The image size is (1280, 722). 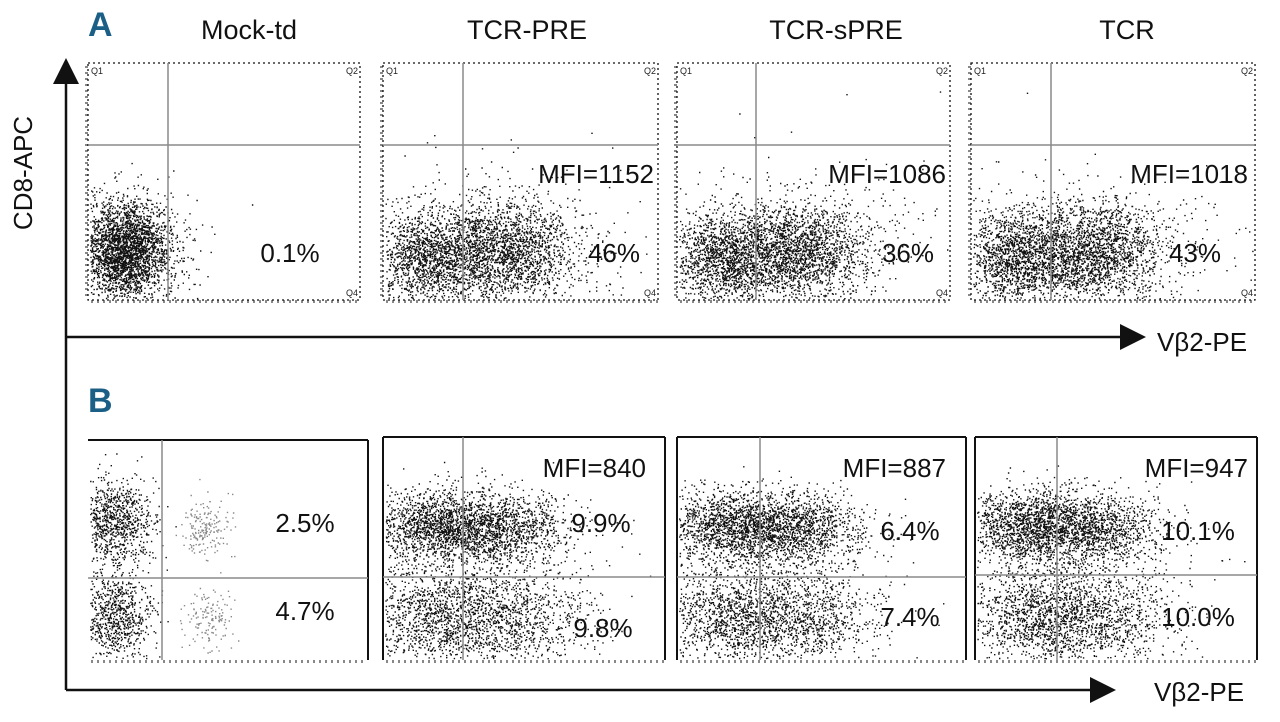 What do you see at coordinates (596, 174) in the screenshot?
I see `panel-a-tcr-pre-mfi: MFI=1152` at bounding box center [596, 174].